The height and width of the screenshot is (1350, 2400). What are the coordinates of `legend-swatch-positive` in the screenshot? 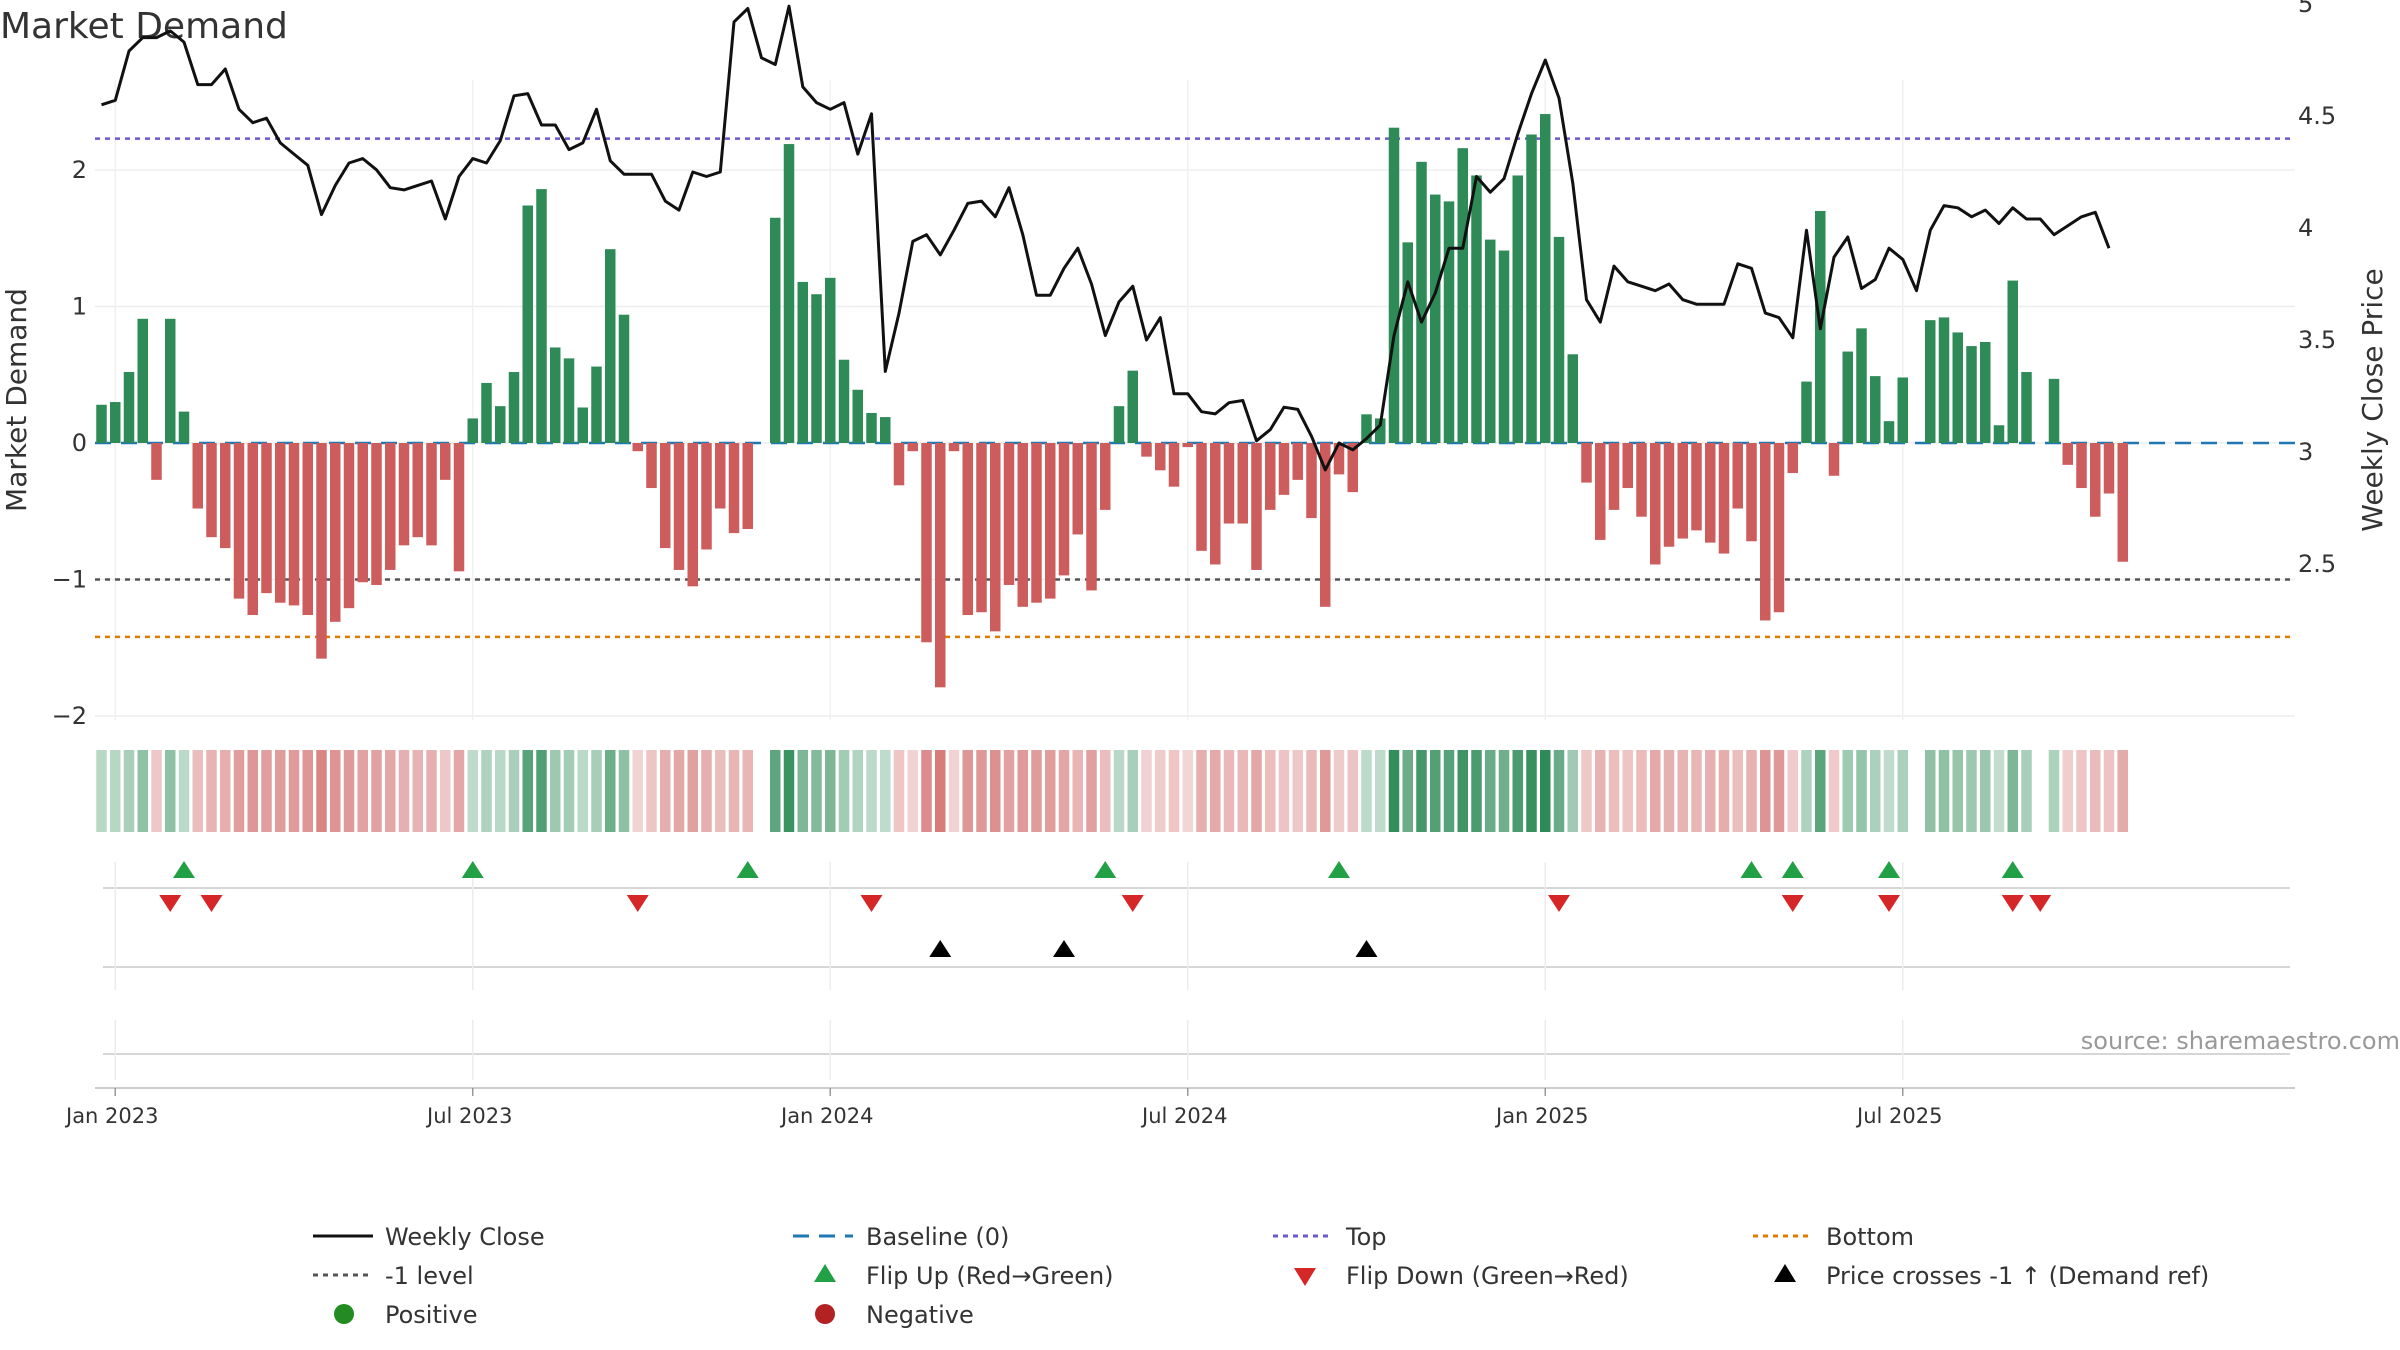 It's located at (344, 1314).